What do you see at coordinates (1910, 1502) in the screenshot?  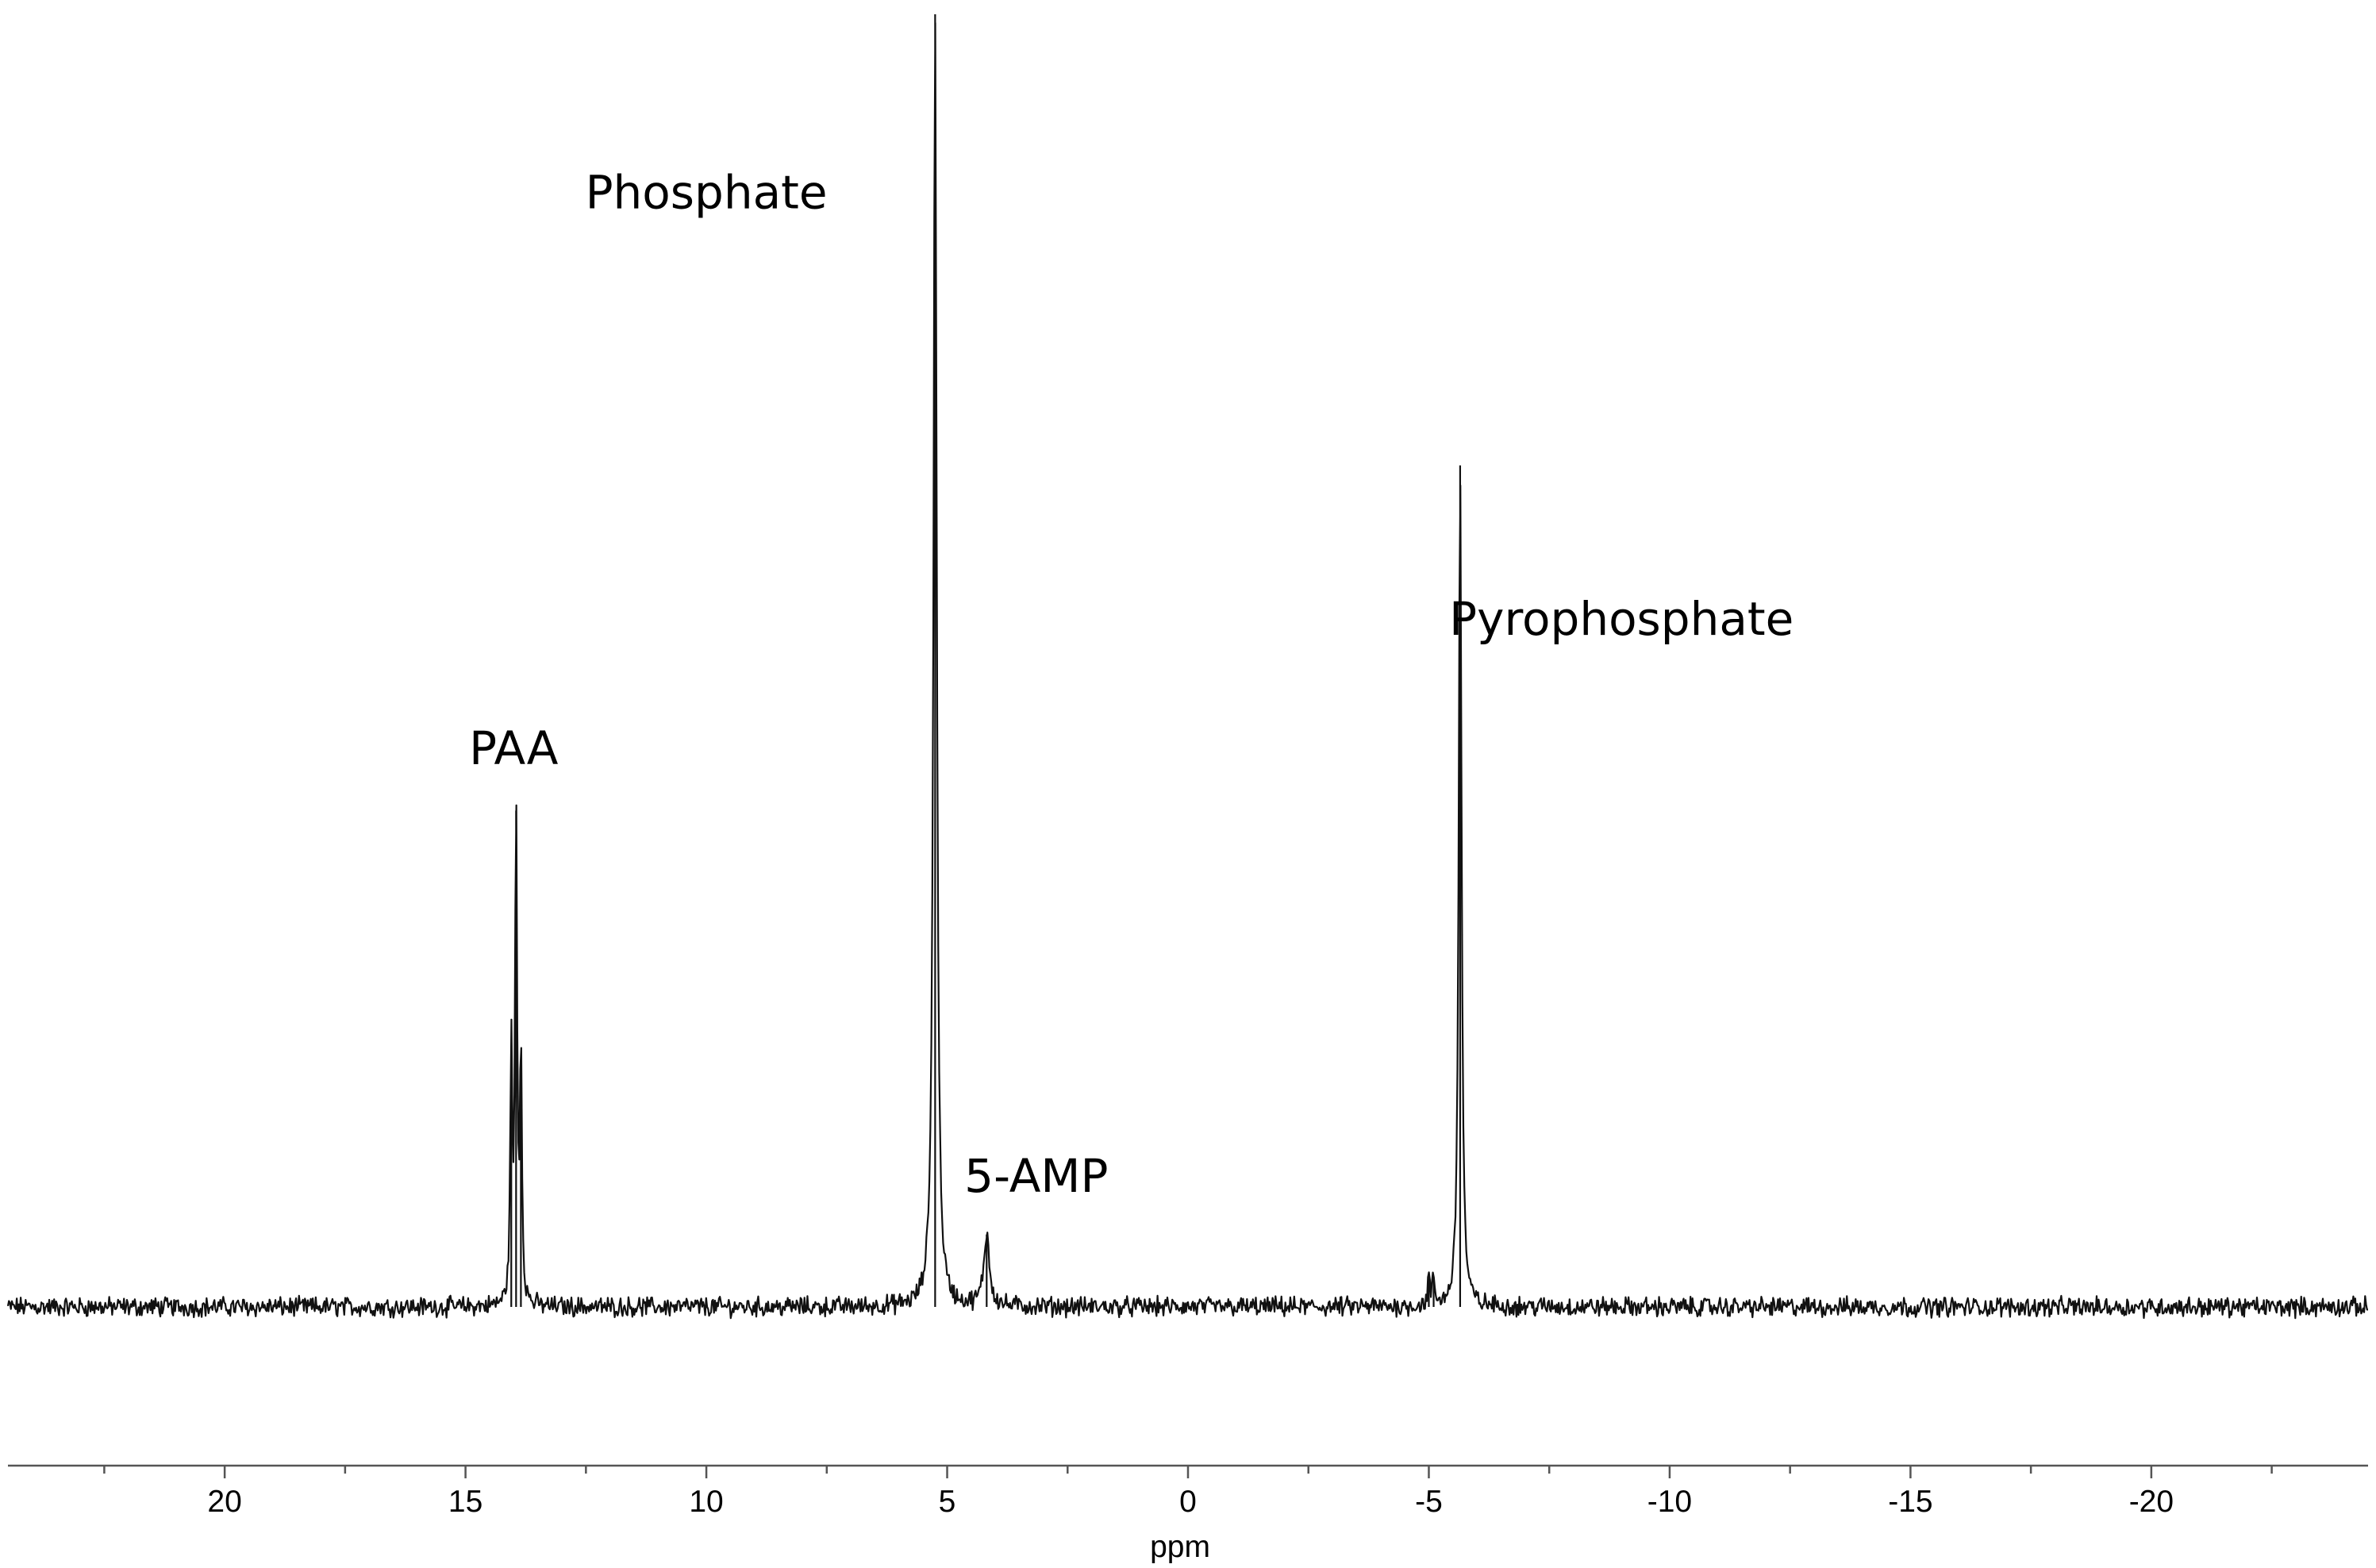 I see `x-tick-label: -15` at bounding box center [1910, 1502].